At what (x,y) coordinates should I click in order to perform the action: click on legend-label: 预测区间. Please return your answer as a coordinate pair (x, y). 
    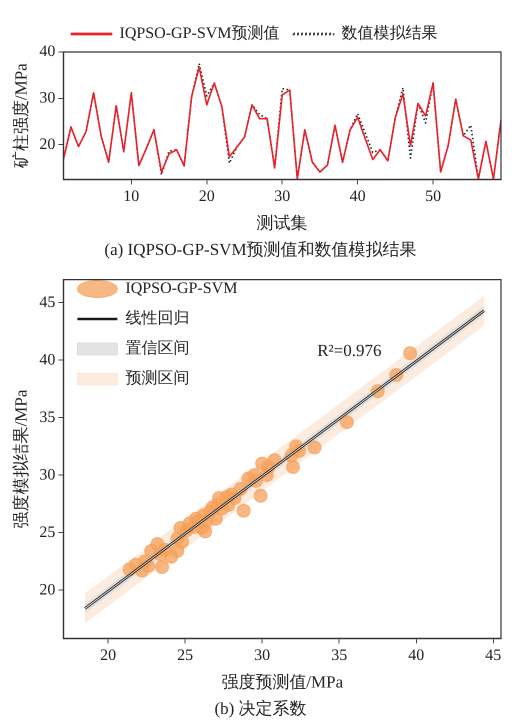
    Looking at the image, I should click on (157, 378).